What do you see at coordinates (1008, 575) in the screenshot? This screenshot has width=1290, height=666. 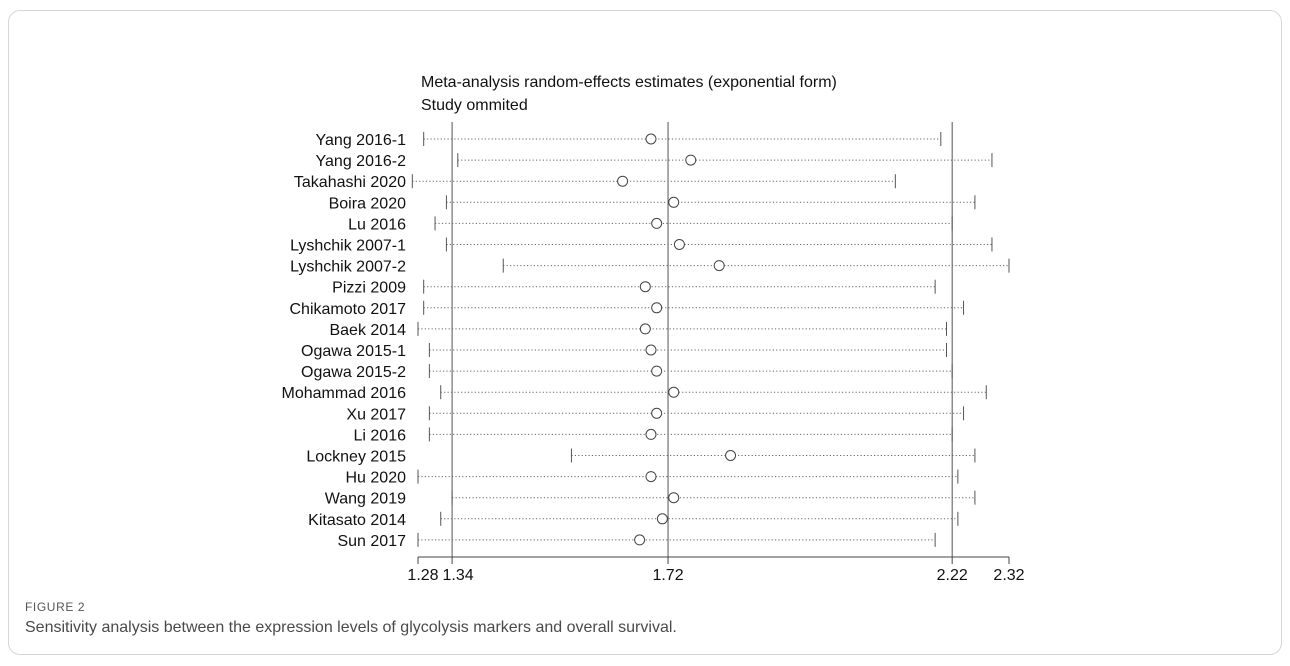 I see `x-tick-label: 2.32` at bounding box center [1008, 575].